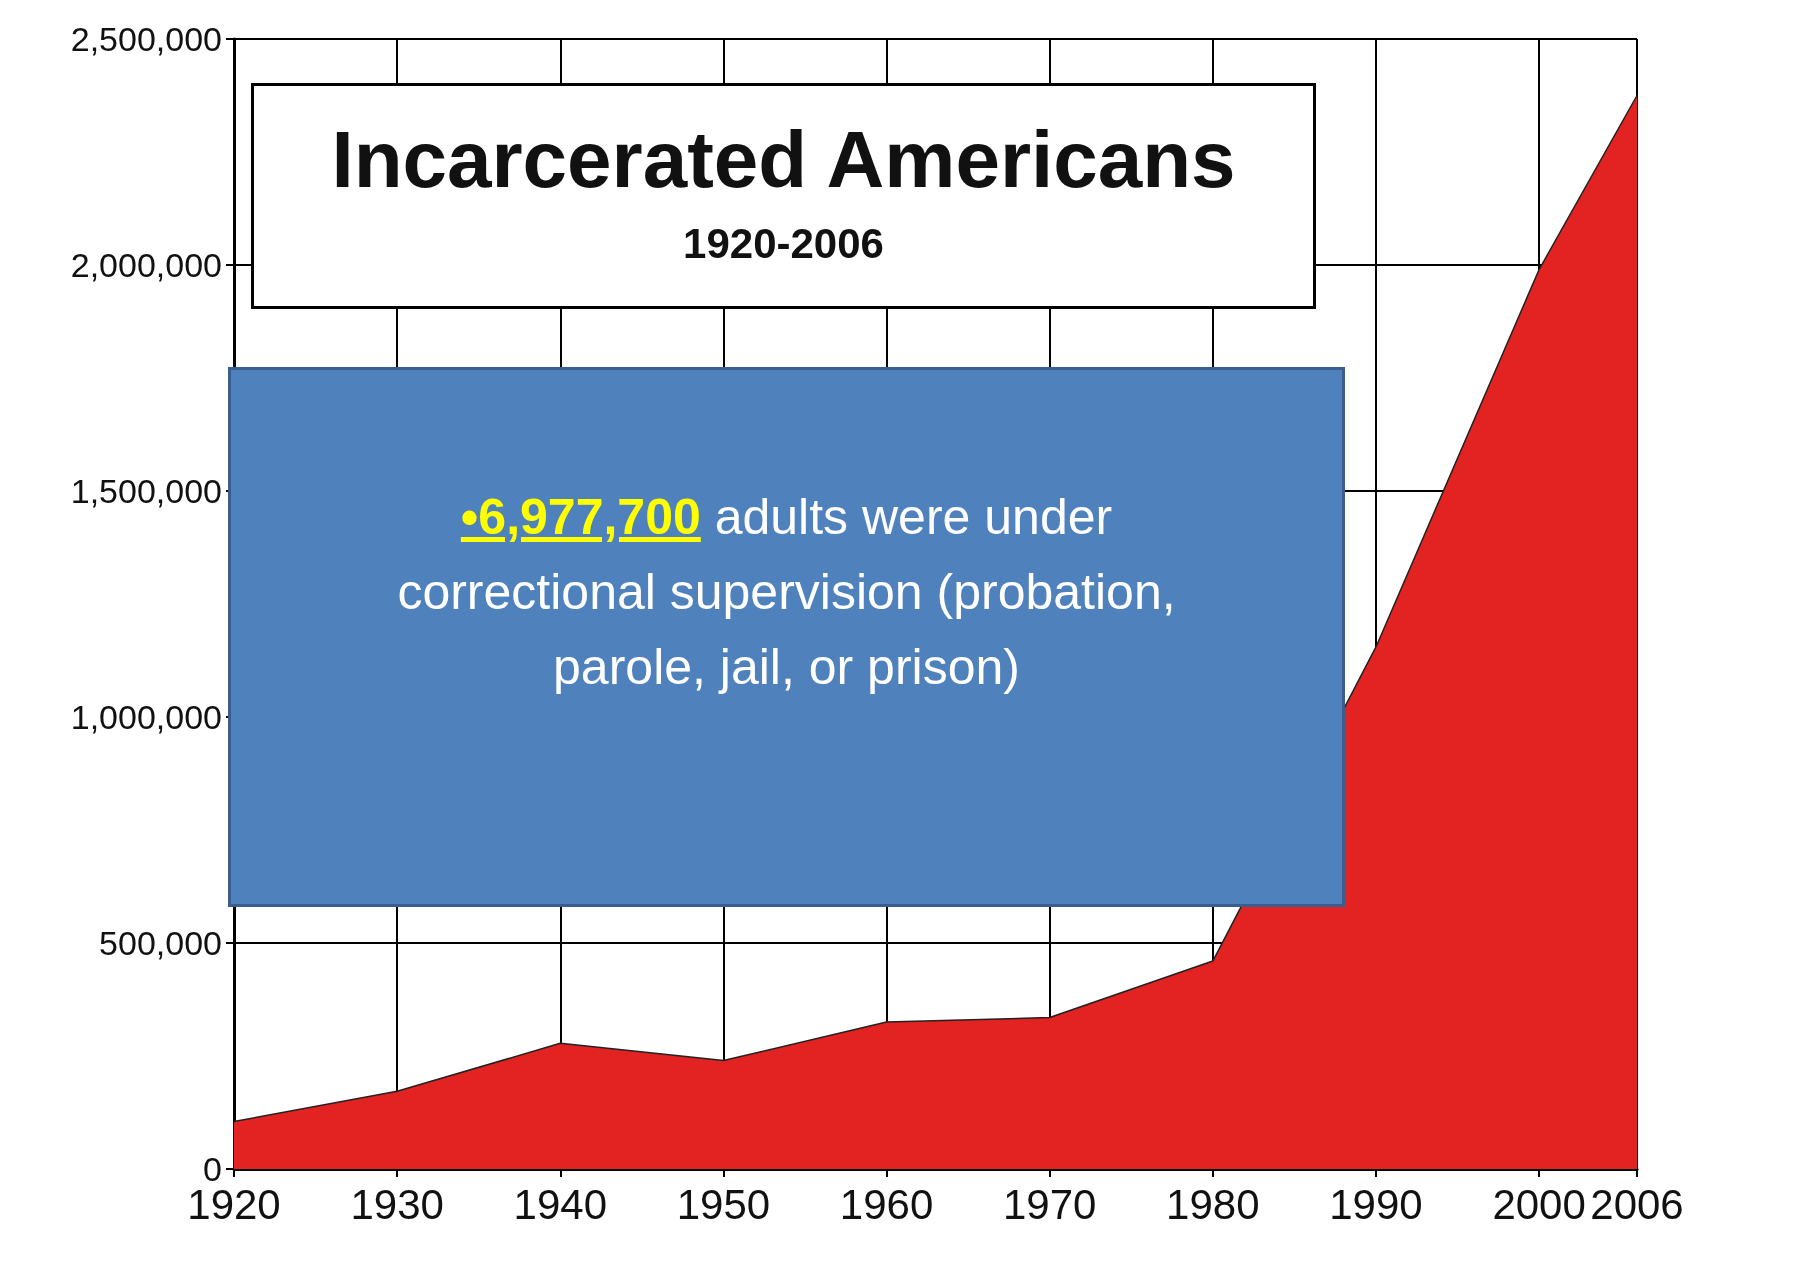  Describe the element at coordinates (723, 1204) in the screenshot. I see `x-tick-label: 1950` at that location.